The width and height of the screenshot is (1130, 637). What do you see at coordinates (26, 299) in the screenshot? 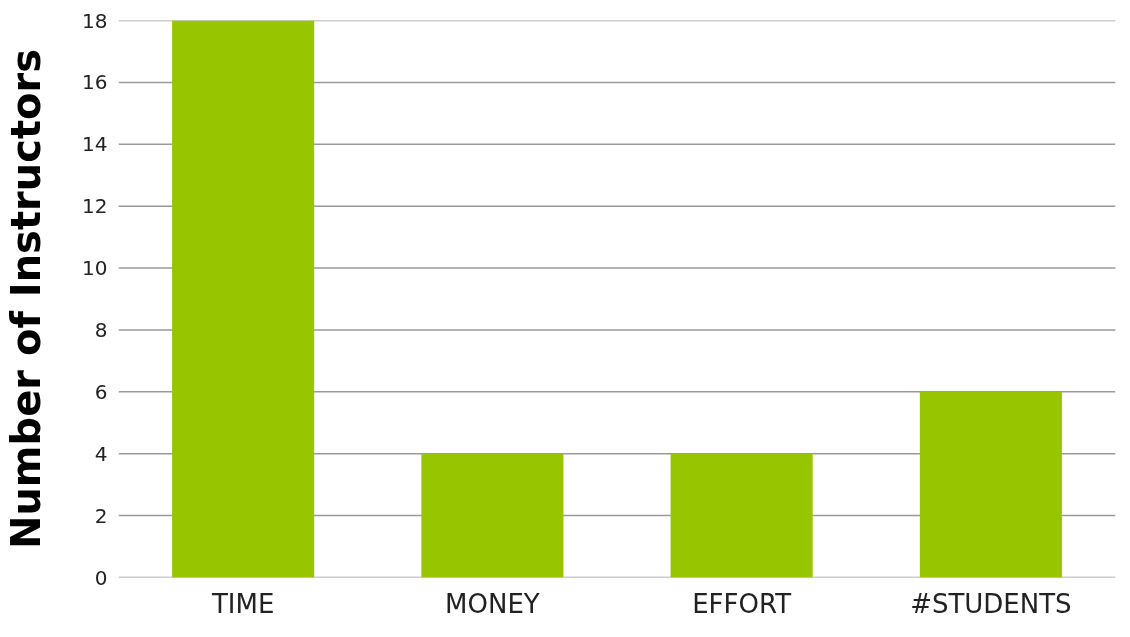
I see `y-axis-title: Number of Instructors` at bounding box center [26, 299].